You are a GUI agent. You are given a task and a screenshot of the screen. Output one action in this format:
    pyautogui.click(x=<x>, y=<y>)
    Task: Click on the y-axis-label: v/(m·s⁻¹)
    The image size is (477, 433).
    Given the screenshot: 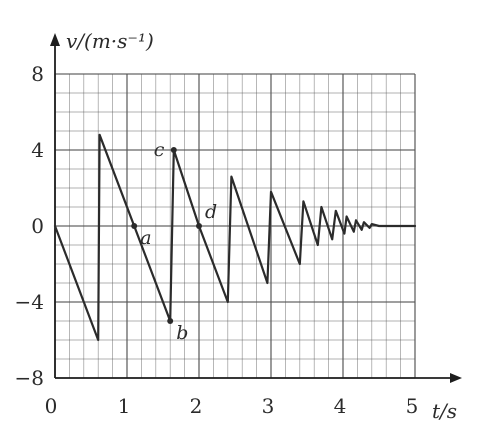 What is the action you would take?
    pyautogui.click(x=110, y=41)
    